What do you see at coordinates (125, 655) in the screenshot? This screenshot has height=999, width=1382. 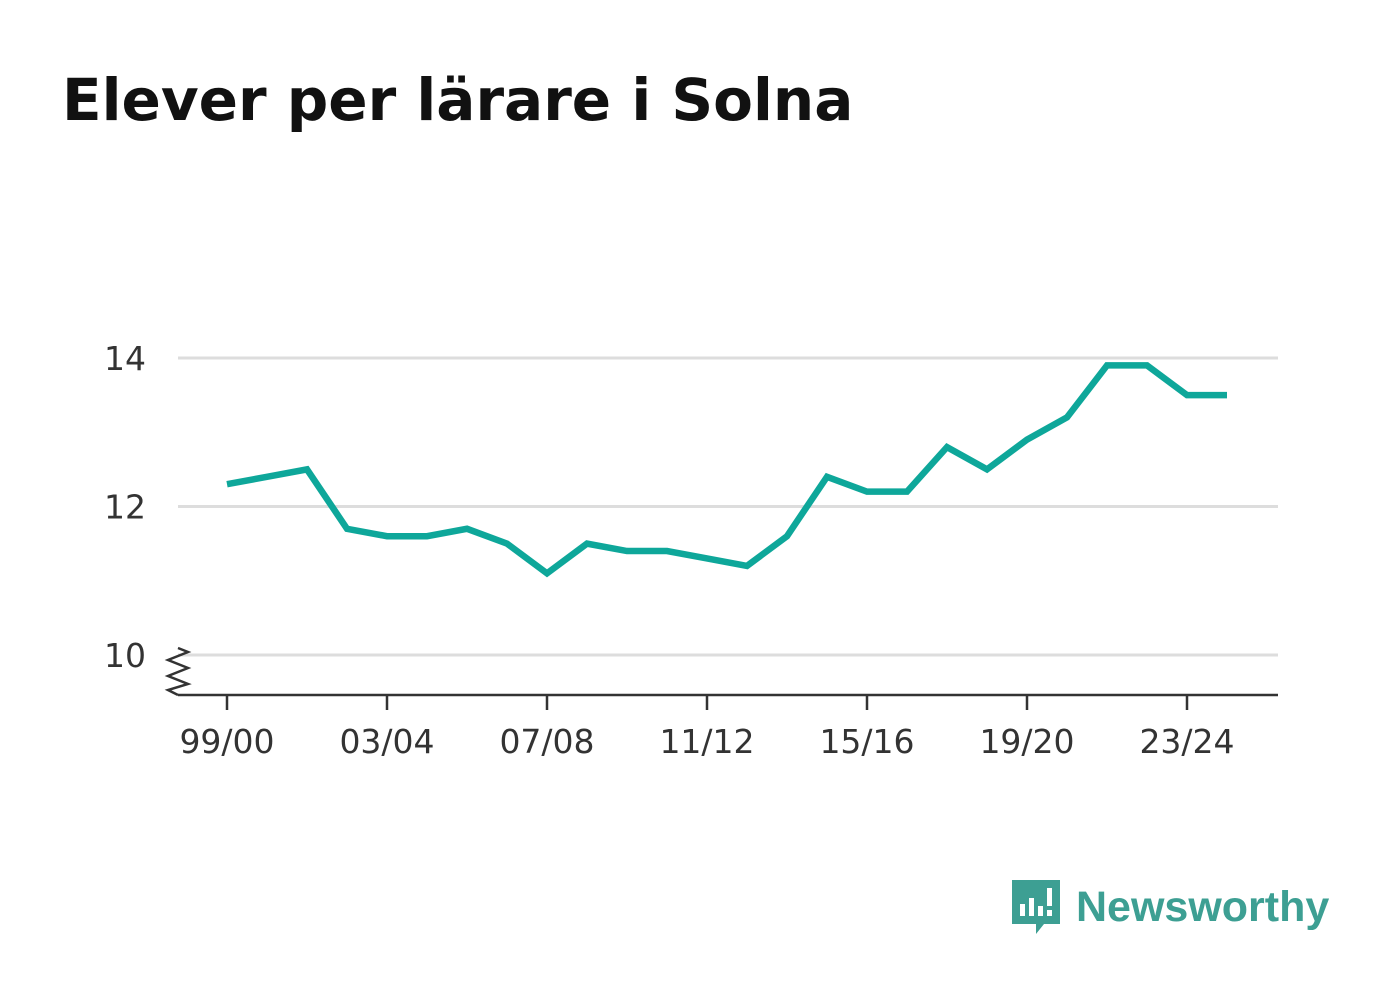 I see `y-tick-label: 10` at bounding box center [125, 655].